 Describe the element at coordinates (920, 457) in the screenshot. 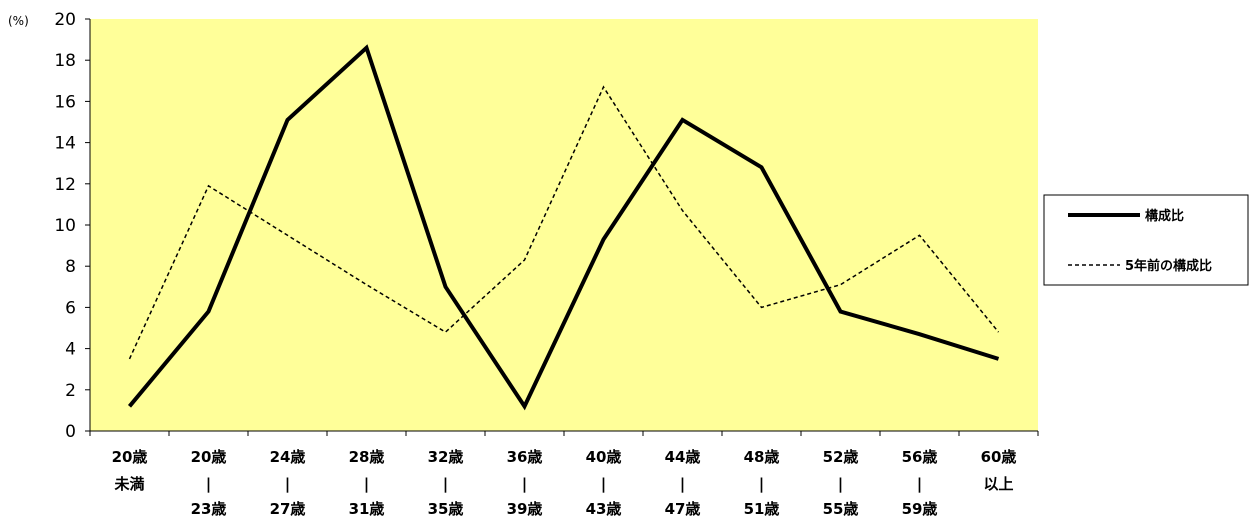

I see `x-category-label-line: 56歳` at that location.